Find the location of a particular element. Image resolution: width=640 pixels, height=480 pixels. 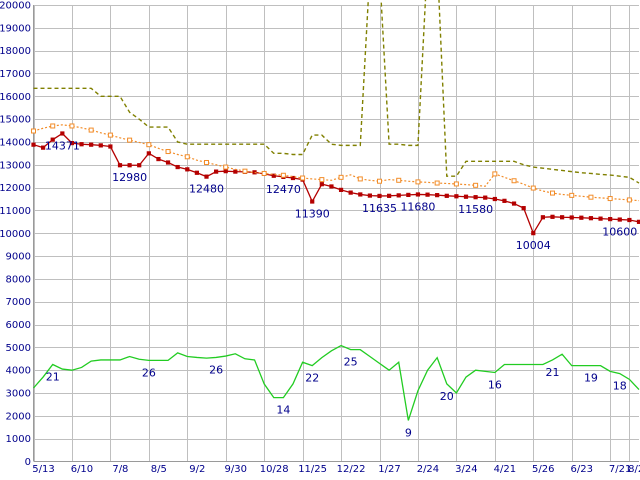

y-tick-label: 3000 is located at coordinates (18, 394).